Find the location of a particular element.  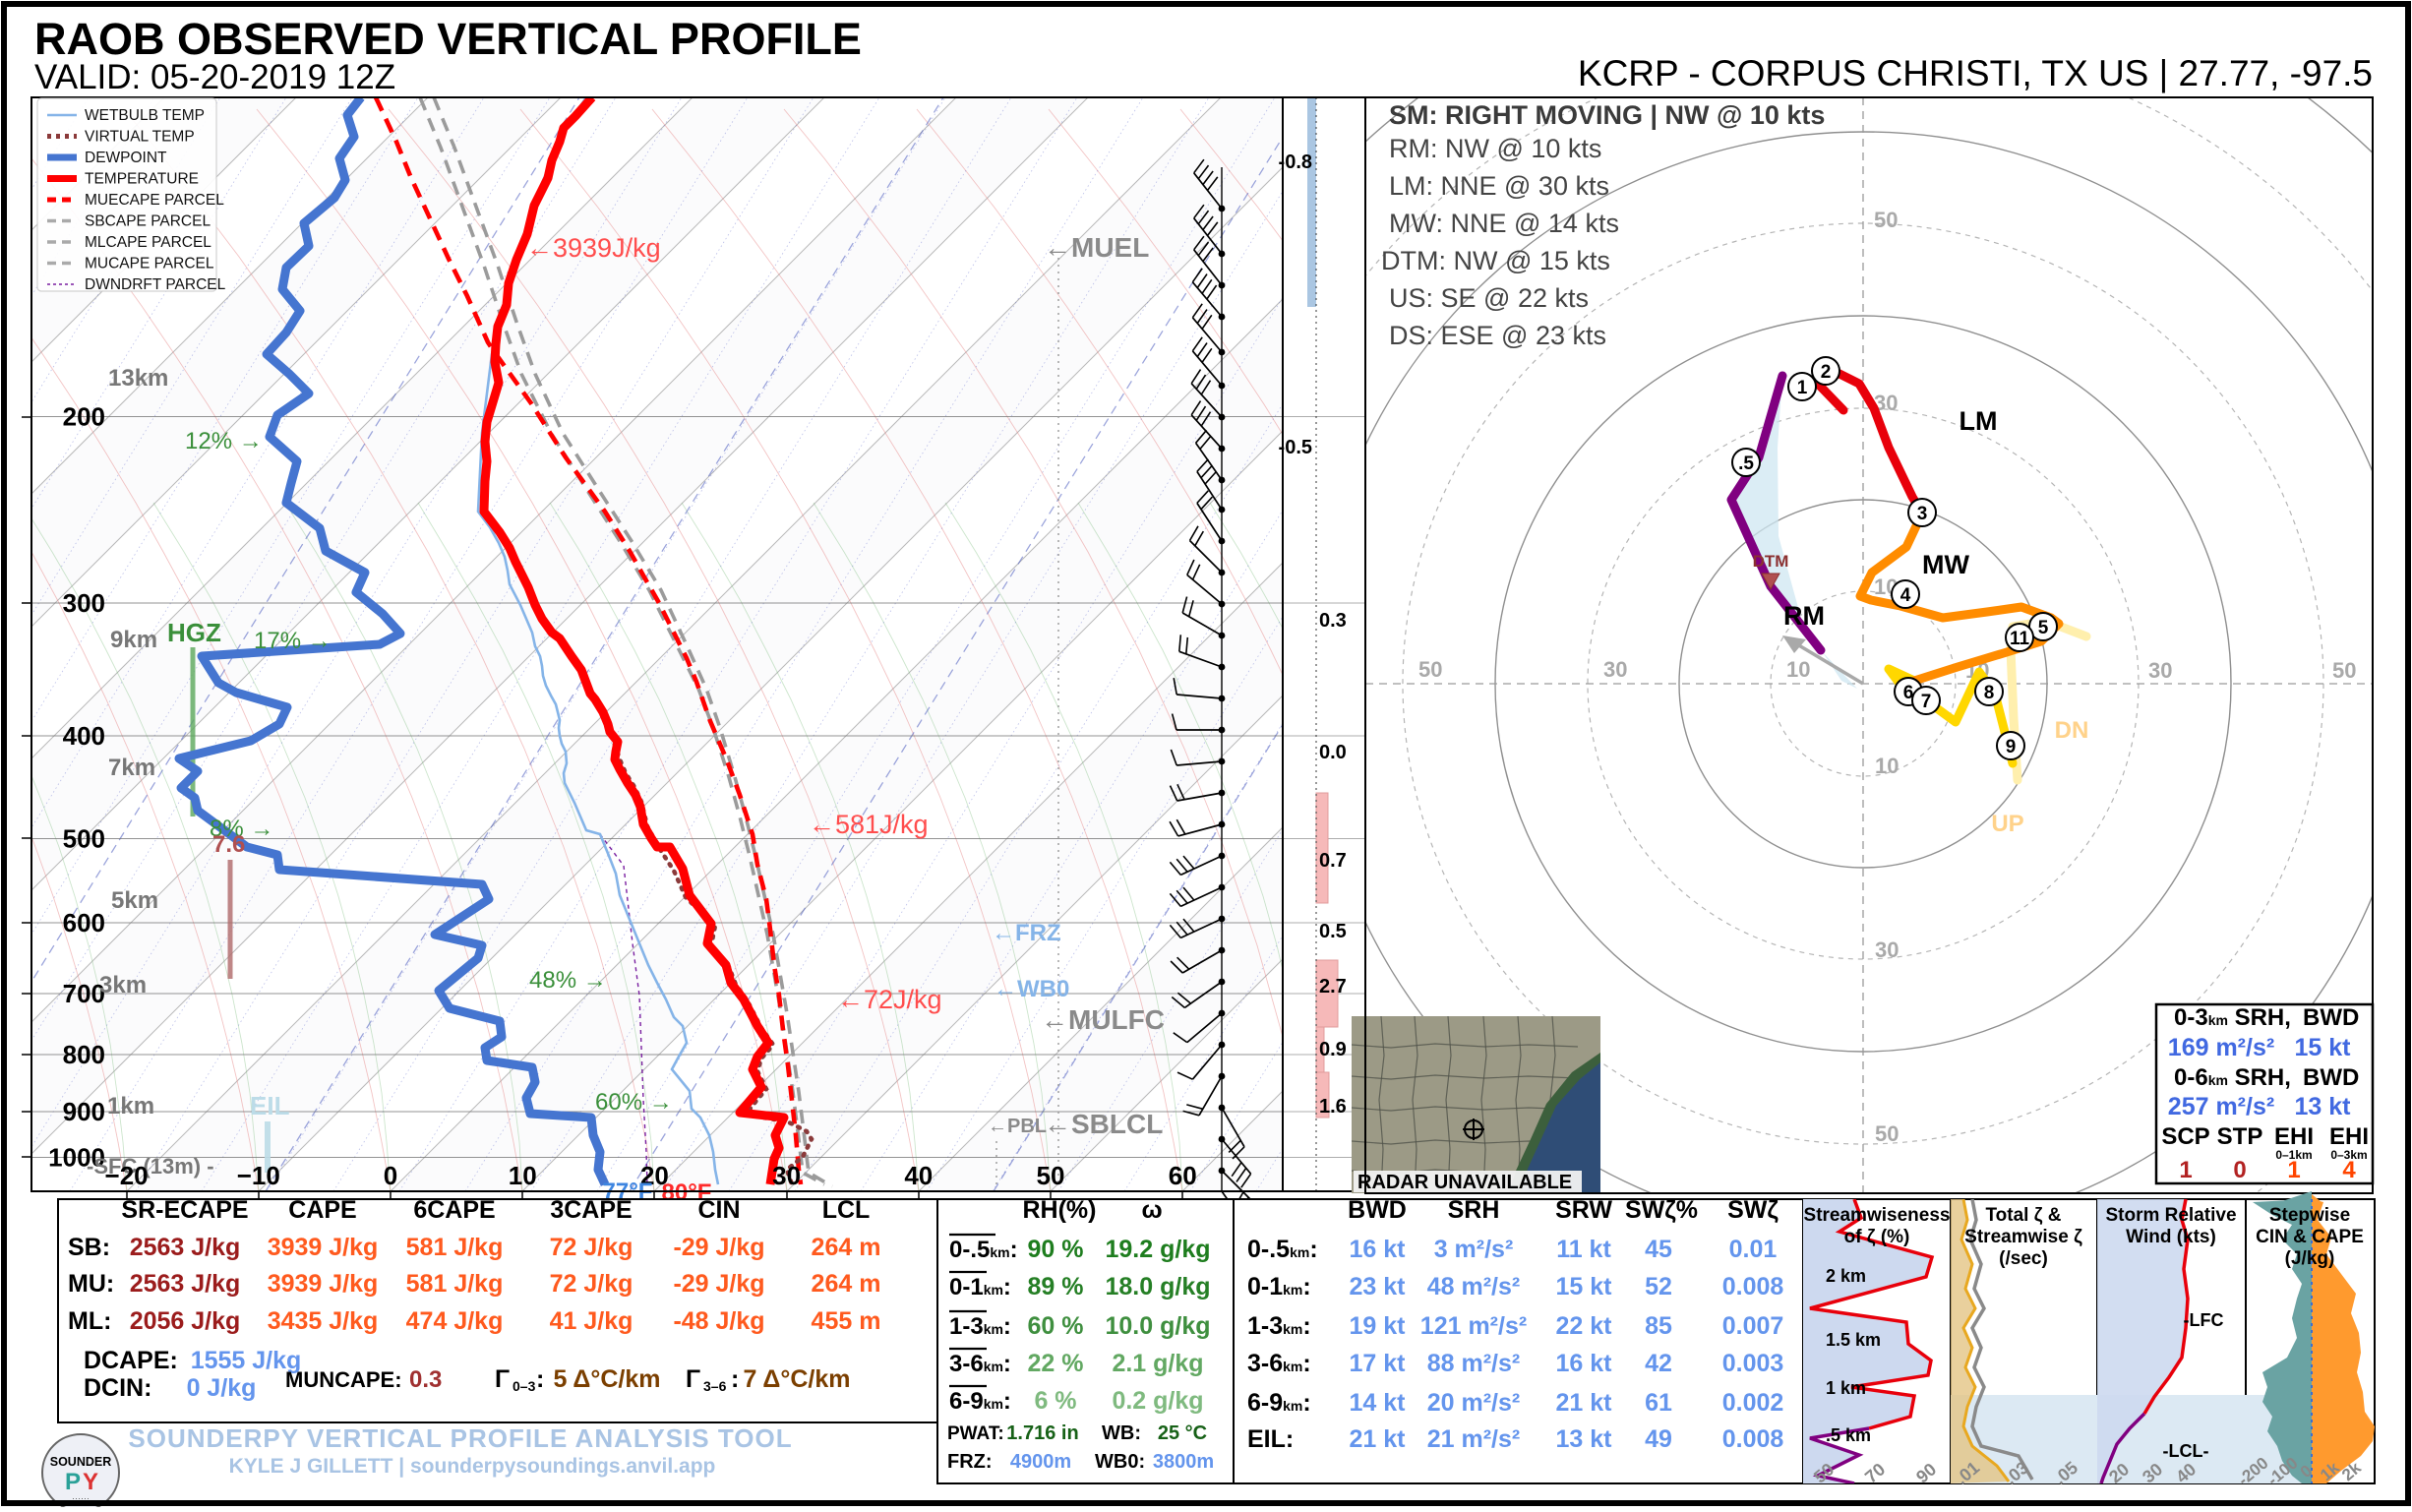

svg-text: SCP is located at coordinates (2185, 1137).